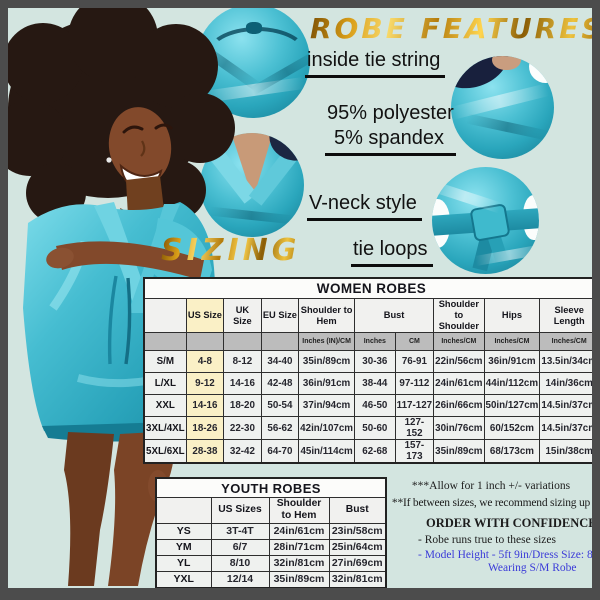  What do you see at coordinates (205, 428) in the screenshot?
I see `size-table-cell: 18-26` at bounding box center [205, 428].